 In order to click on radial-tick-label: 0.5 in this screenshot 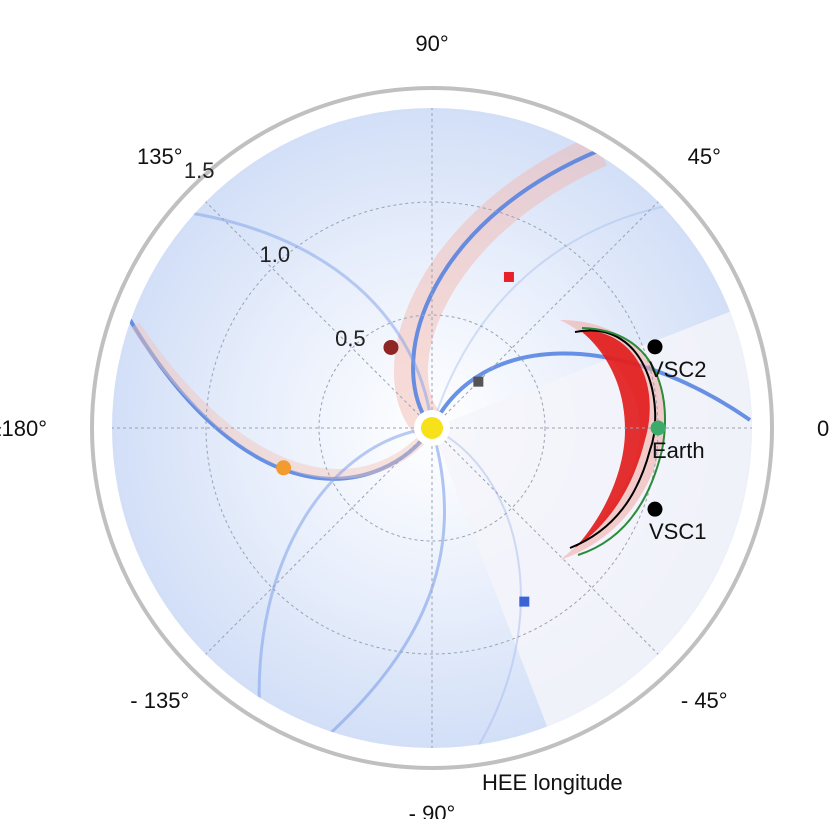, I will do `click(350, 338)`.